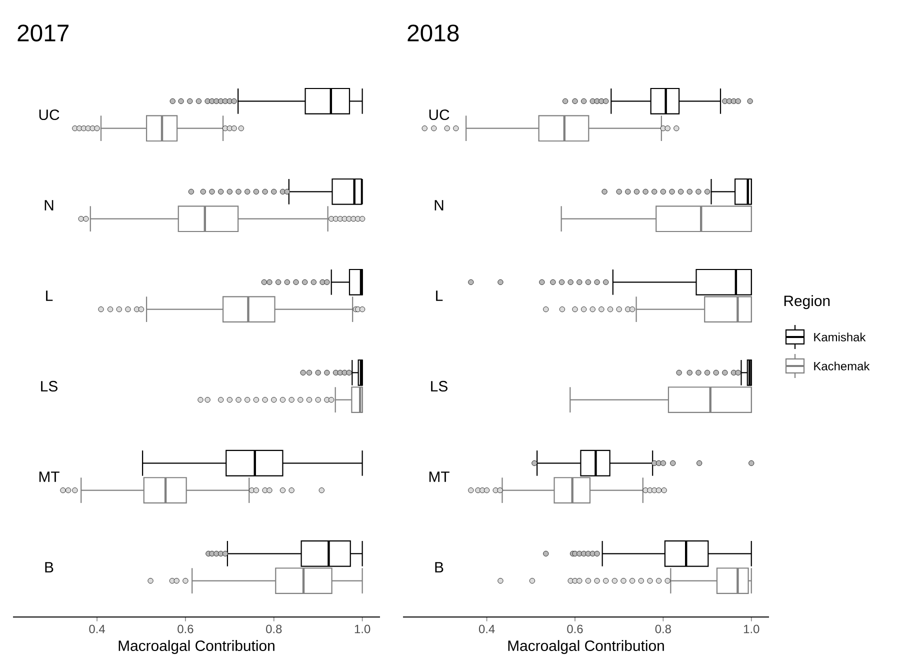 This screenshot has height=661, width=898. I want to click on legend-label: Kamishak, so click(840, 337).